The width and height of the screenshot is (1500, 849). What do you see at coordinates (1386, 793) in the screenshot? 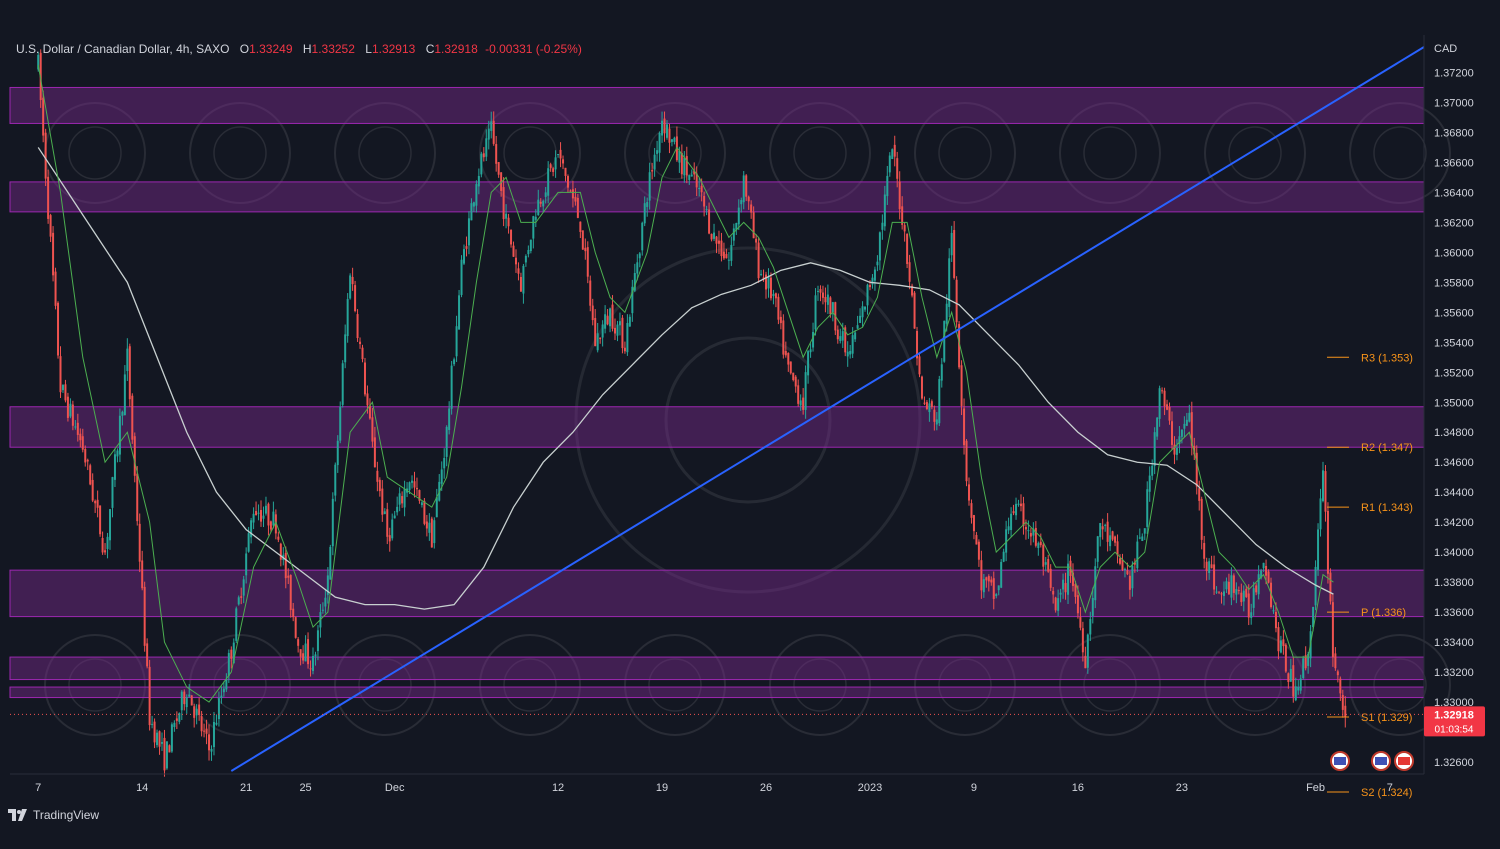
I see `pivot-label-5: S2 (1.324)` at bounding box center [1386, 793].